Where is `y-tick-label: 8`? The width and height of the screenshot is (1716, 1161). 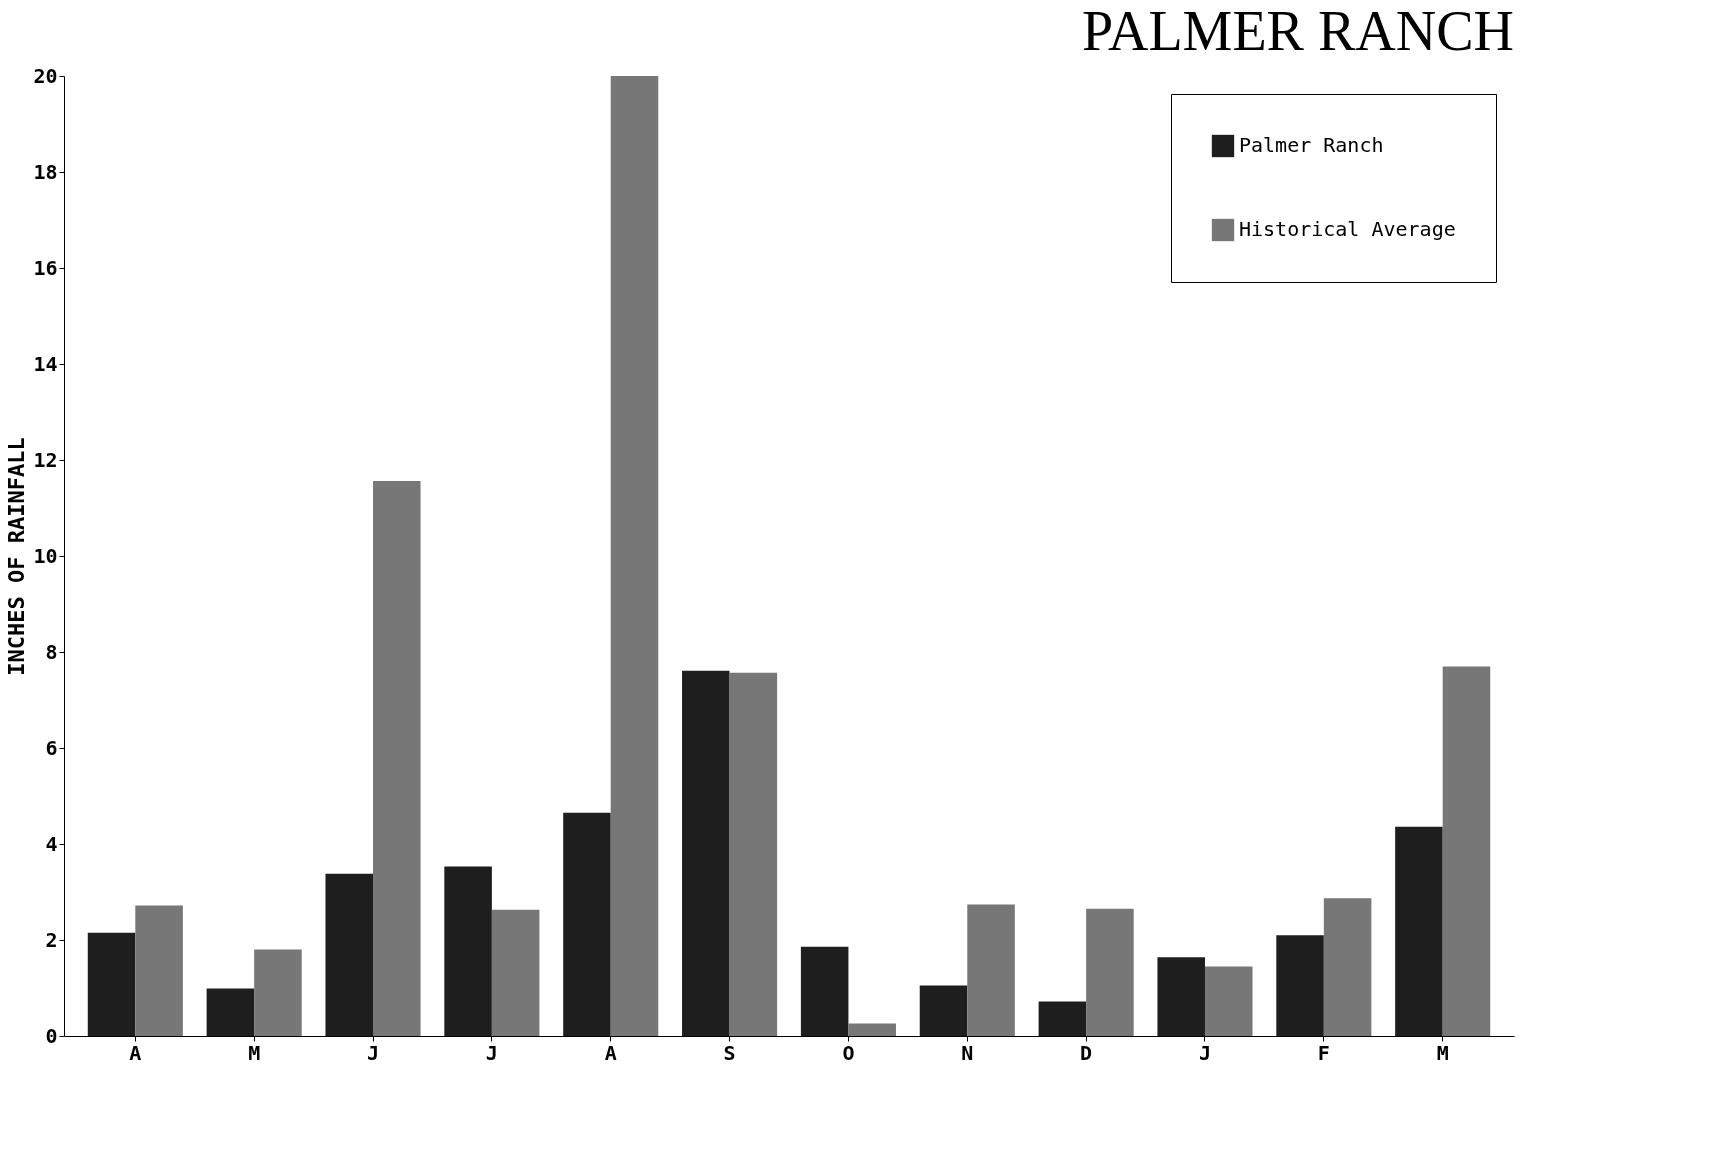 y-tick-label: 8 is located at coordinates (51, 651).